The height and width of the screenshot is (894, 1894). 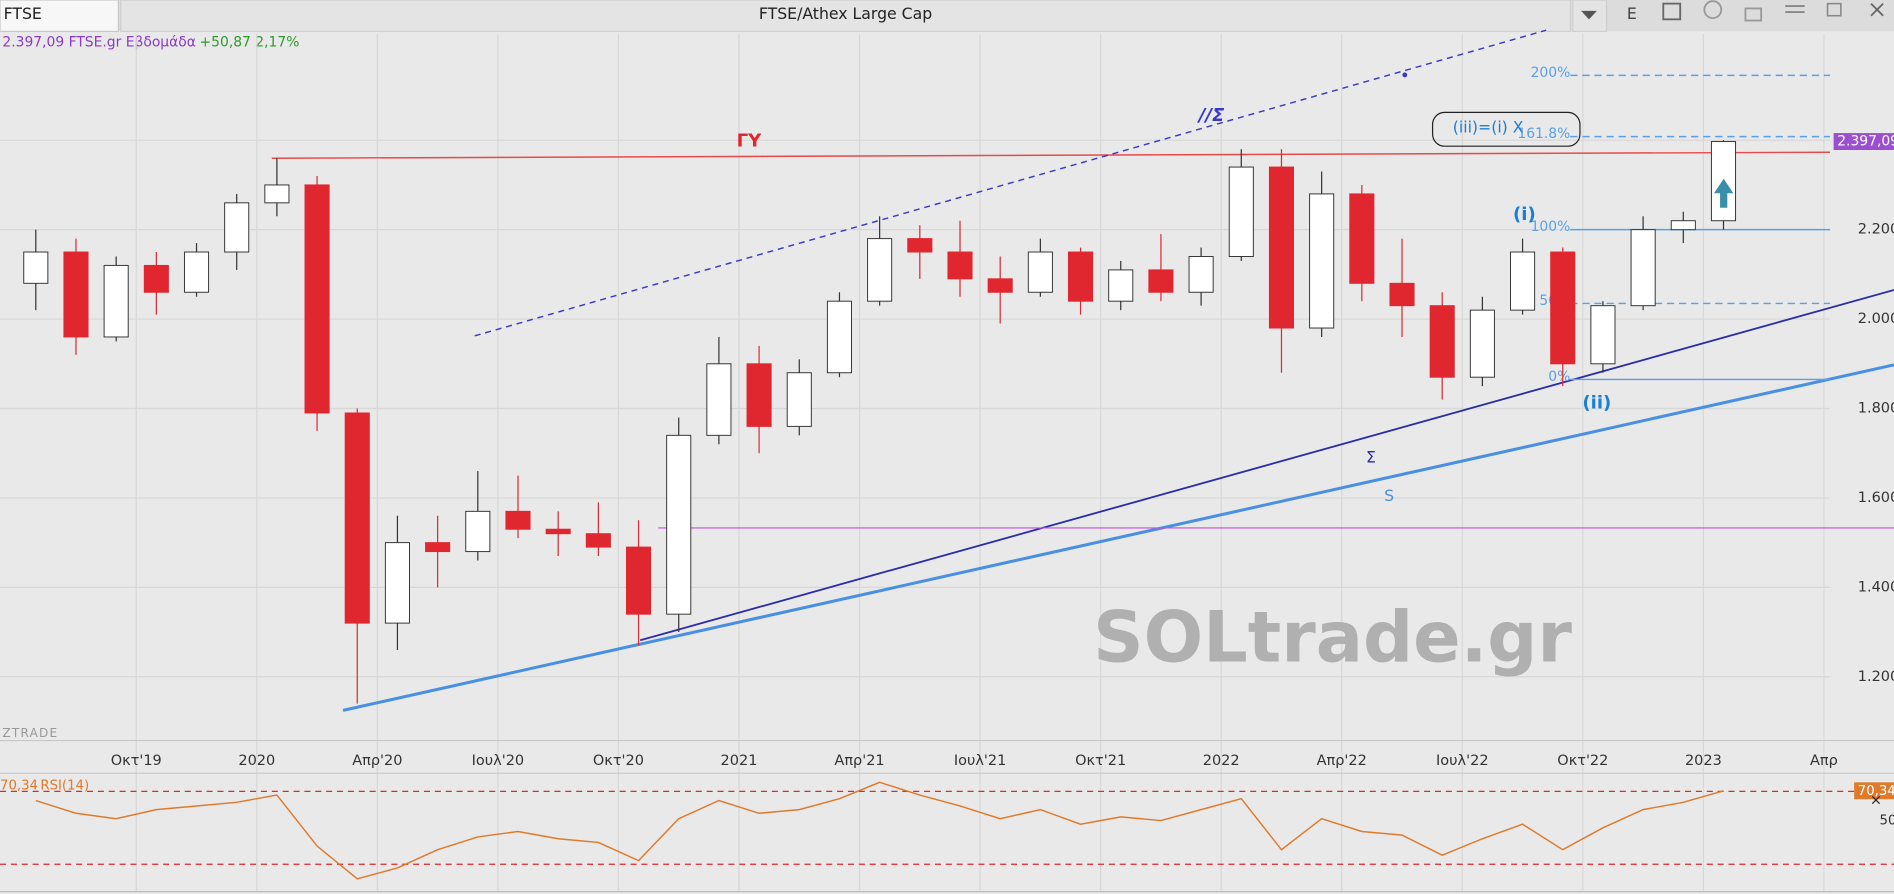 I want to click on annotation: (ii), so click(x=1596, y=403).